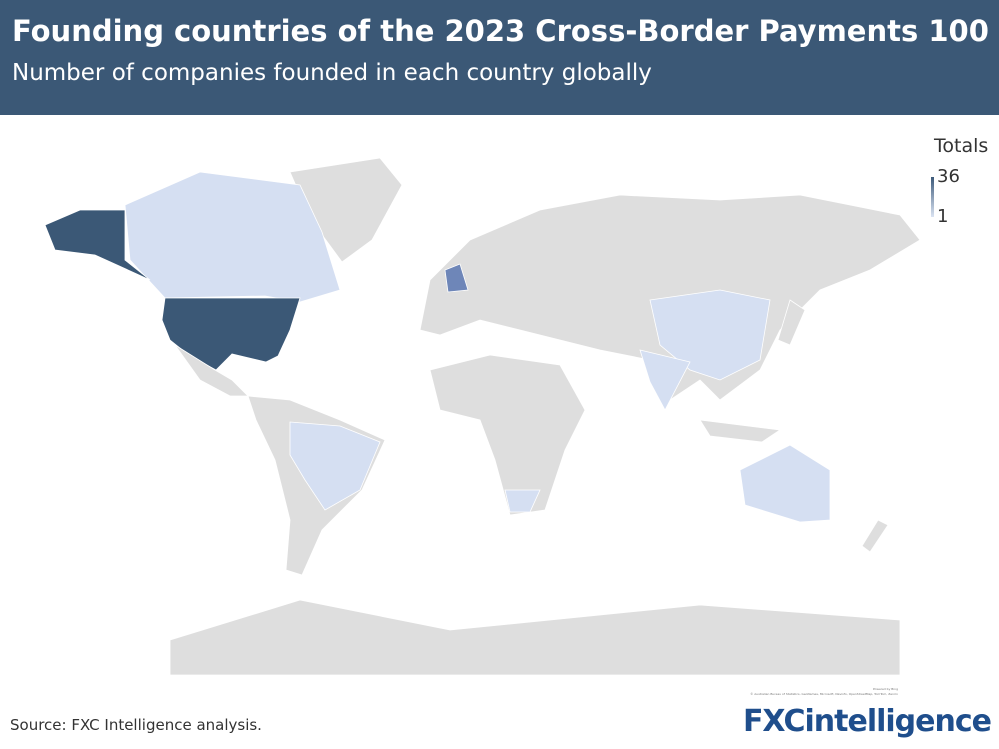  What do you see at coordinates (665, 380) in the screenshot?
I see `india` at bounding box center [665, 380].